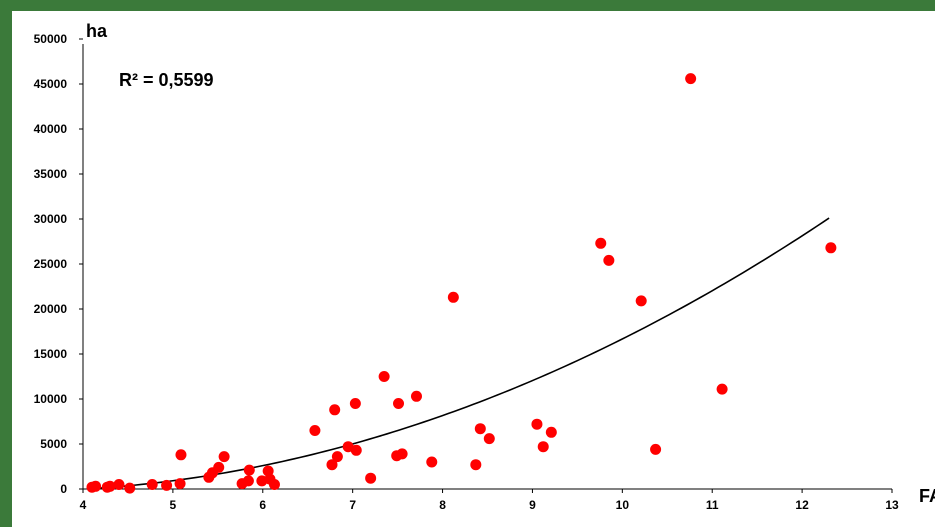 This screenshot has width=935, height=527. I want to click on y-tick-label: 25000, so click(51, 264).